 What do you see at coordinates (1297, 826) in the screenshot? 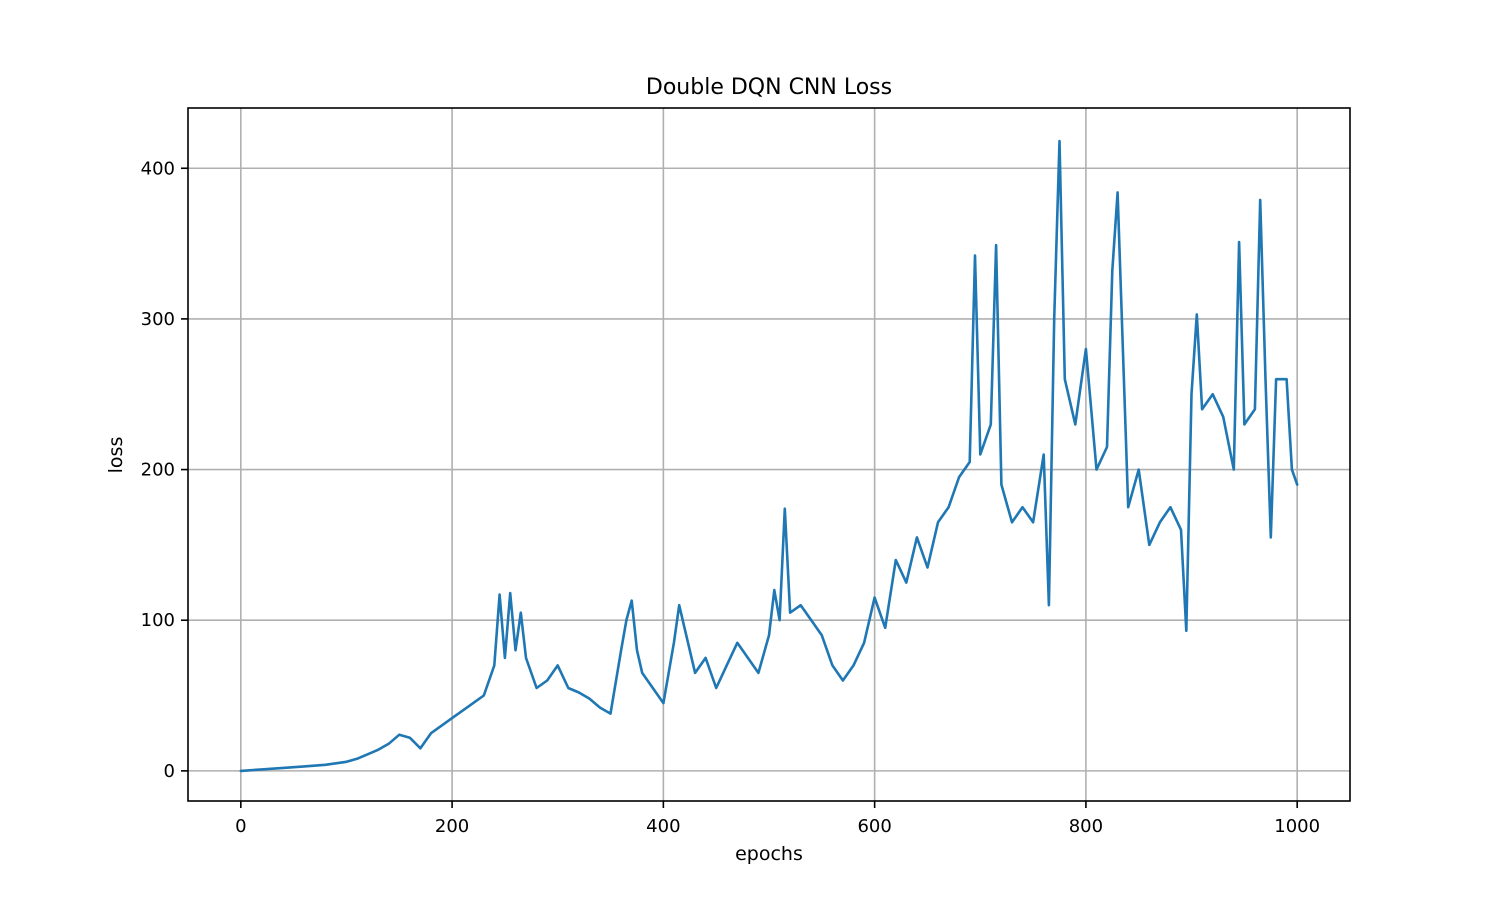
I see `x-tick-label: 1000` at bounding box center [1297, 826].